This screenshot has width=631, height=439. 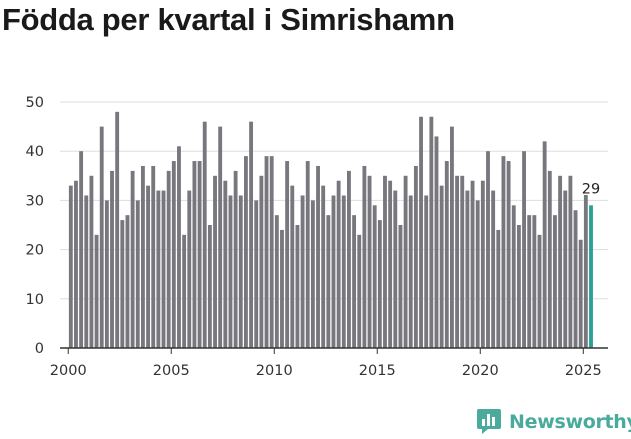 What do you see at coordinates (35, 300) in the screenshot?
I see `y-tick-label: 10` at bounding box center [35, 300].